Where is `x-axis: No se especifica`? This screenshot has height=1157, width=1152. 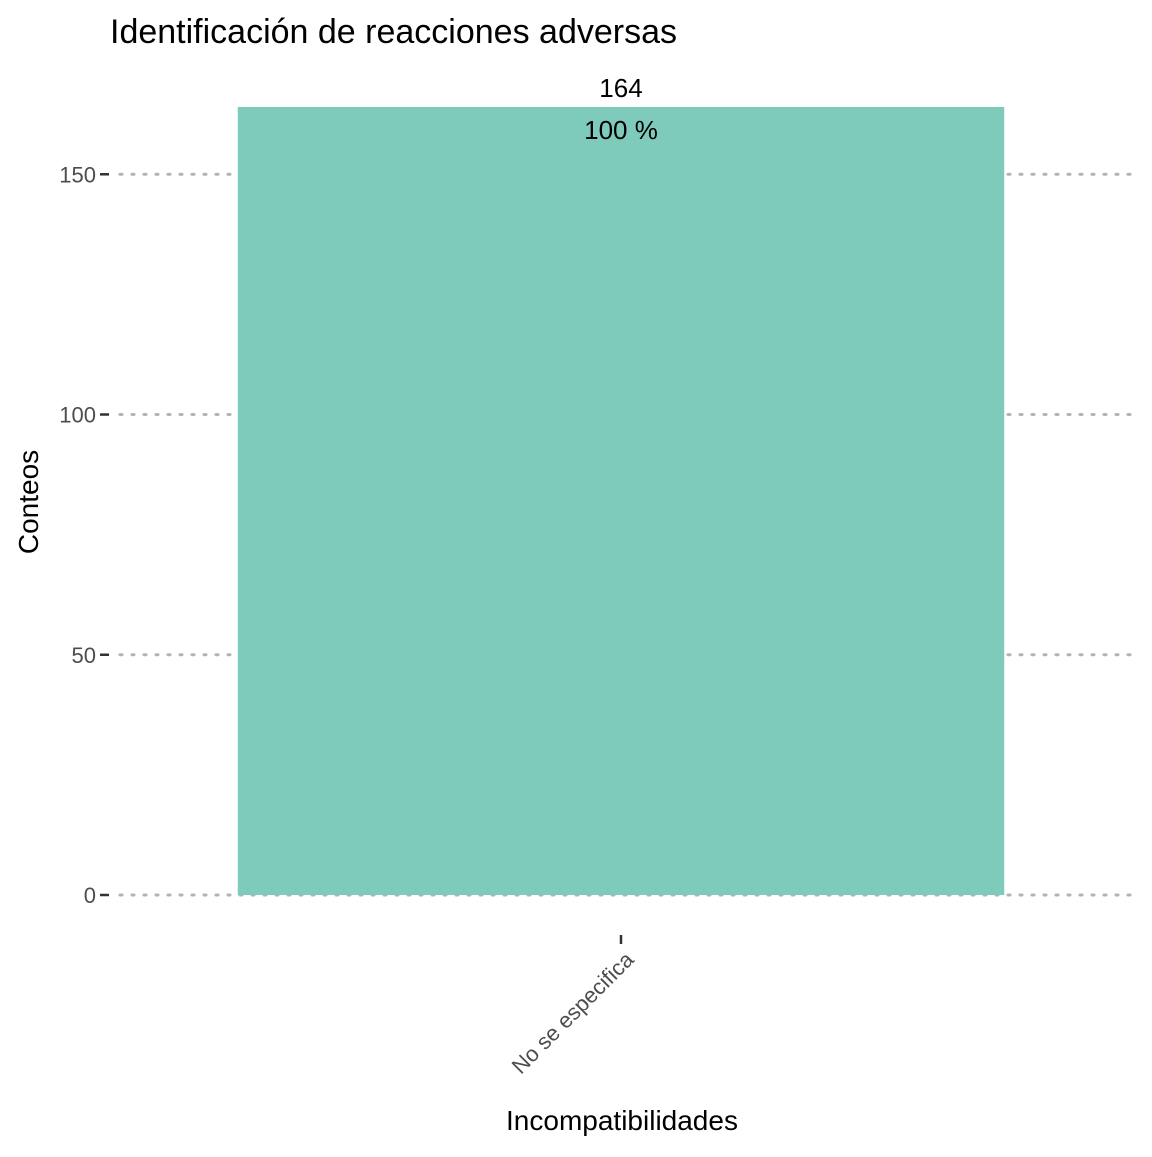
x-axis: No se especifica is located at coordinates (573, 1007).